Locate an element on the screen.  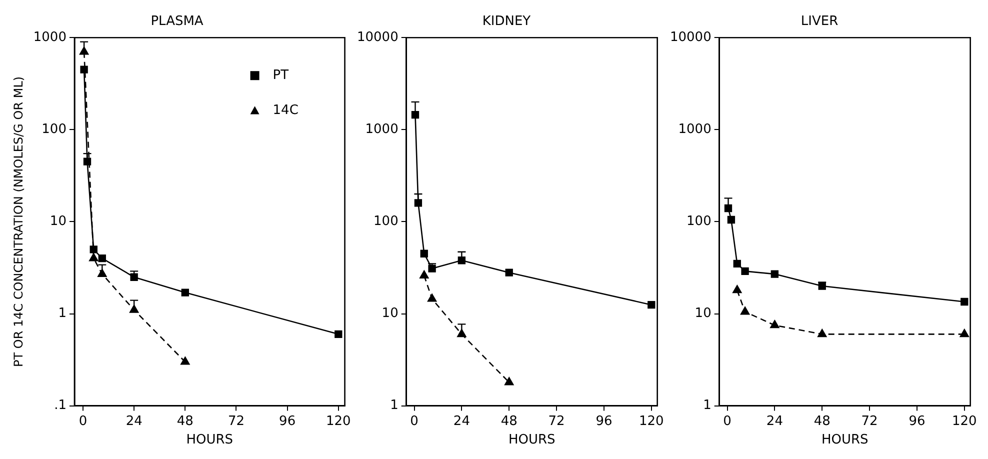
legend-label: 14C is located at coordinates (285, 110).